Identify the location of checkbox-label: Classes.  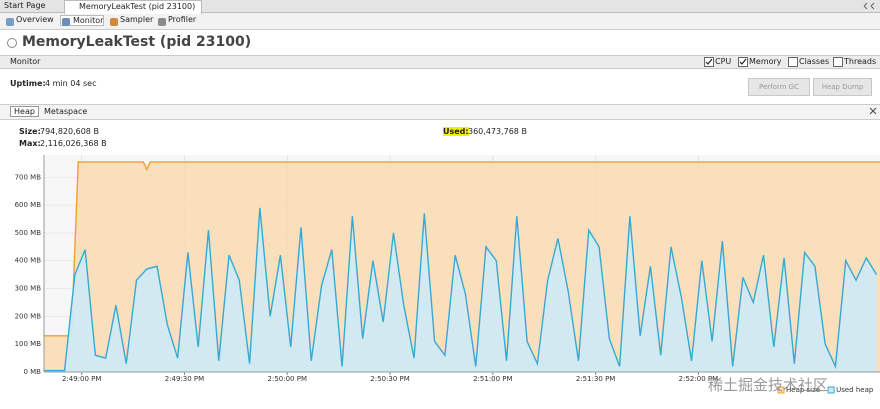
(814, 61).